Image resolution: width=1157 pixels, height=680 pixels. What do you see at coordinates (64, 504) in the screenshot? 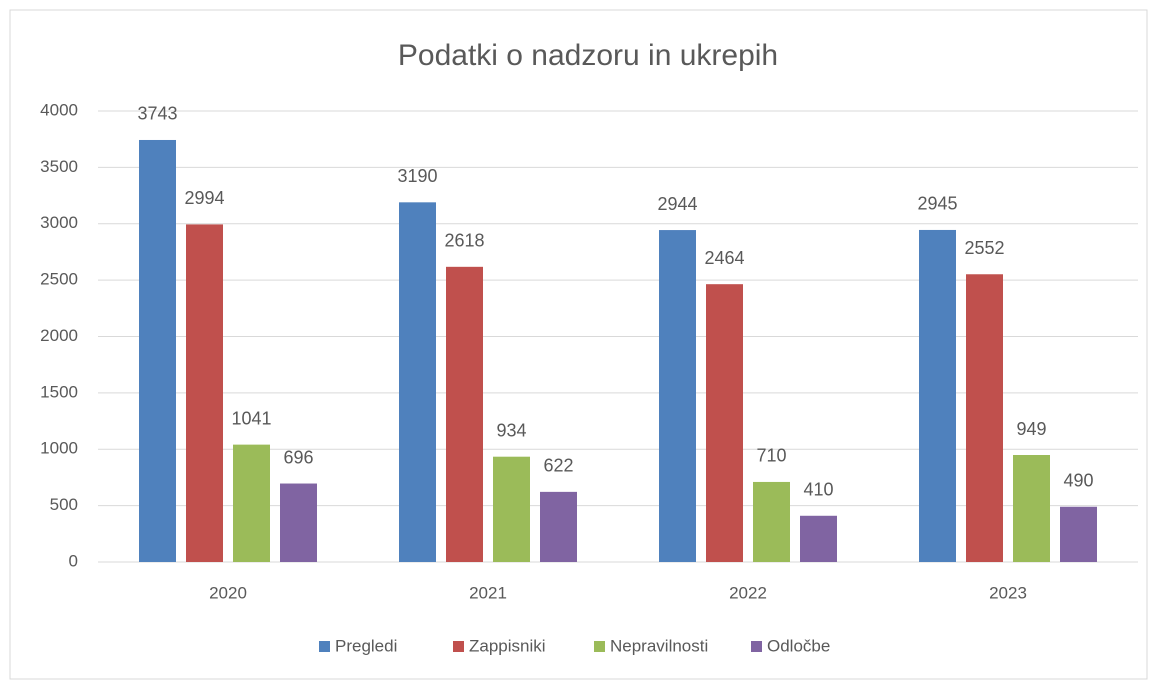
I see `y-tick-label: 500` at bounding box center [64, 504].